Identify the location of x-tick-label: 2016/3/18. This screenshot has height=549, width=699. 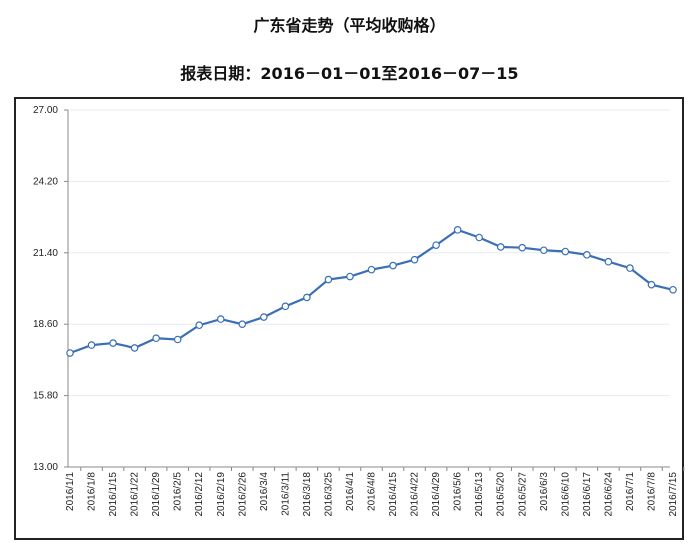
(307, 494).